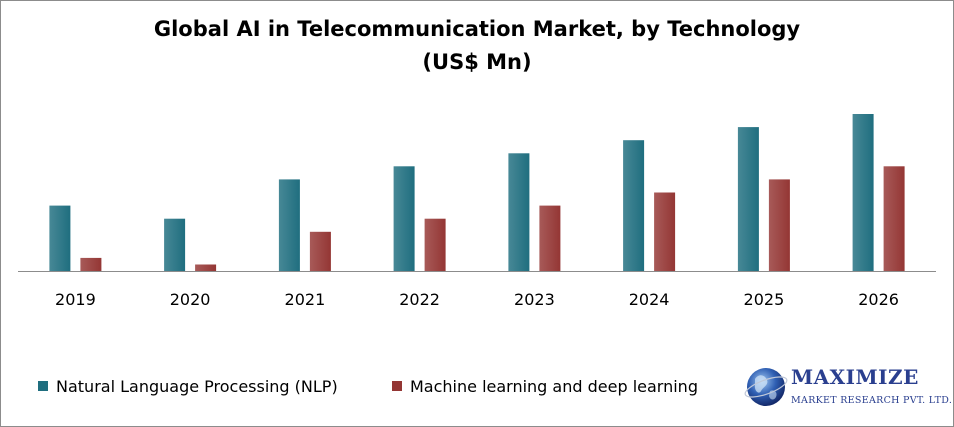  Describe the element at coordinates (190, 299) in the screenshot. I see `x-tick-label: 2020` at that location.